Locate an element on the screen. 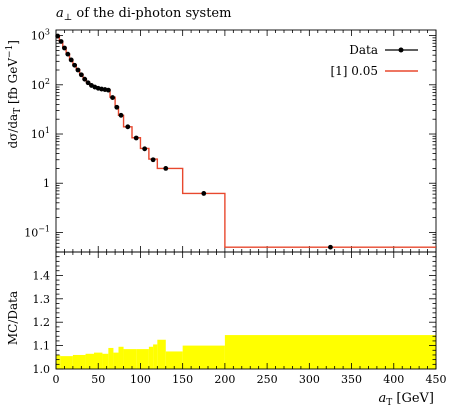  y-tick-label-exp: 2 is located at coordinates (47, 81).